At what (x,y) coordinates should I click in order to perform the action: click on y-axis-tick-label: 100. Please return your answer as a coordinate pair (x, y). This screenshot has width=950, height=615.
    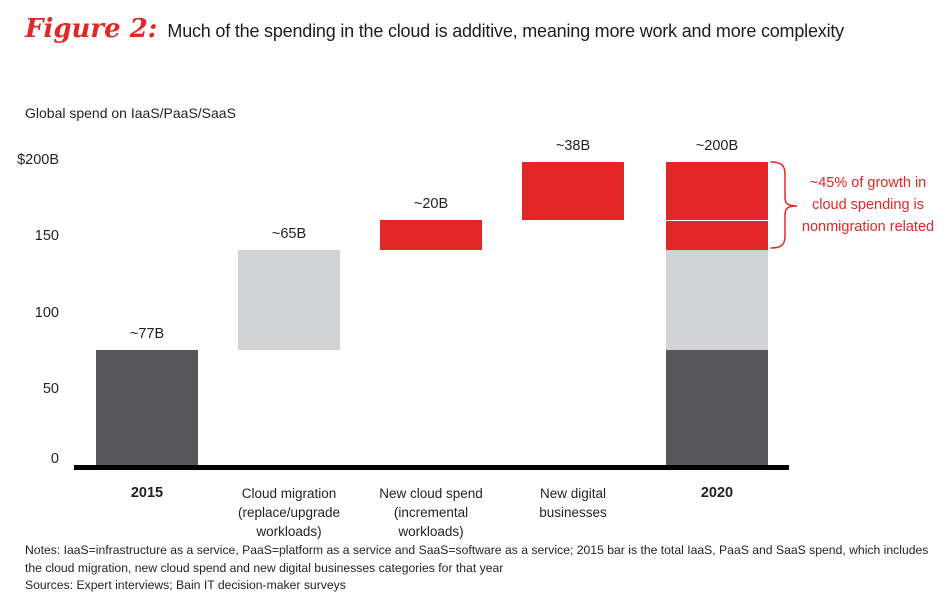
    Looking at the image, I should click on (46, 312).